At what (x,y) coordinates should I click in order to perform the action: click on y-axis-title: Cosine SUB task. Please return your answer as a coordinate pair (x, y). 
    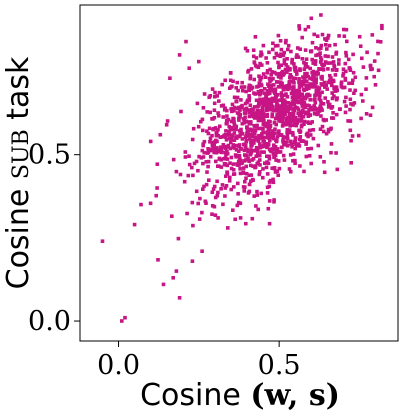
    Looking at the image, I should click on (18, 172).